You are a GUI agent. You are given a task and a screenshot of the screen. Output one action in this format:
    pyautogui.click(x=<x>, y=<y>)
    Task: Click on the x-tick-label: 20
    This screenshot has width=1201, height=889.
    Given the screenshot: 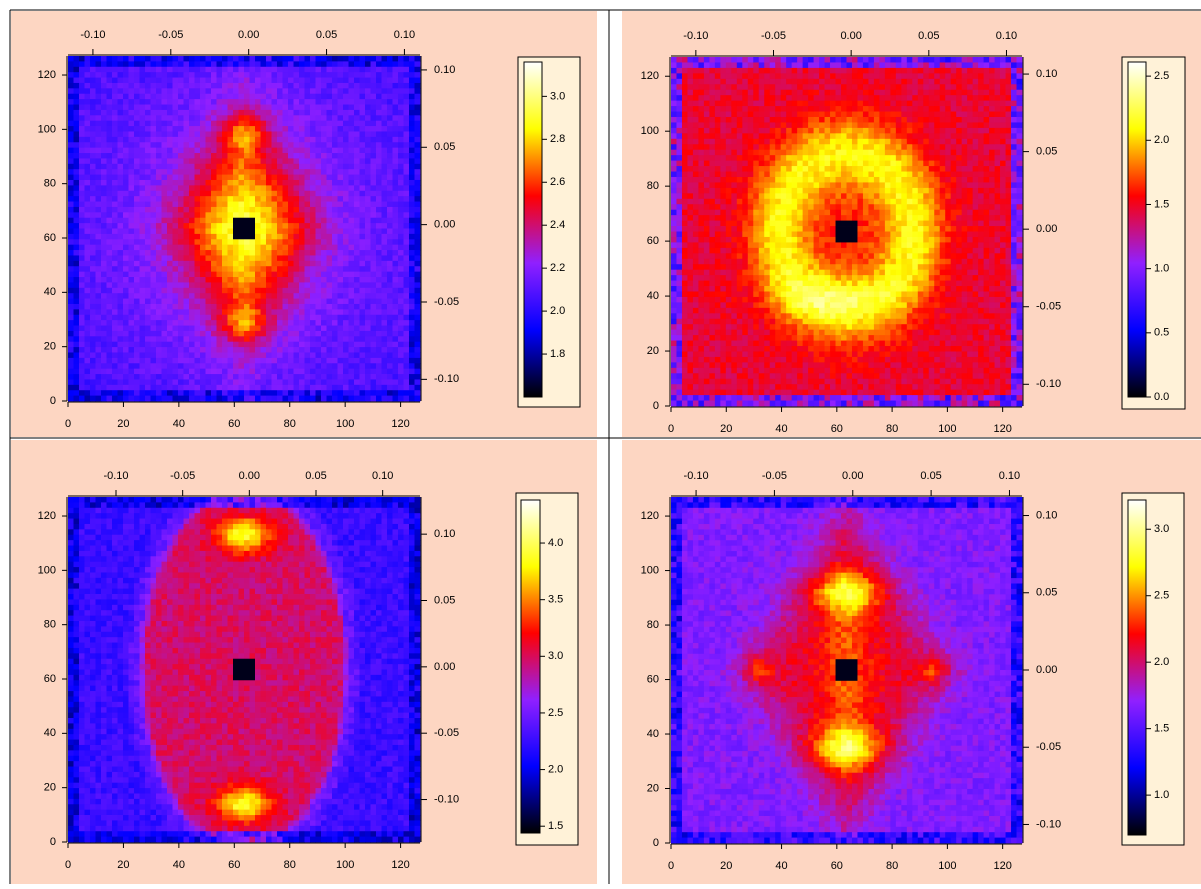 What is the action you would take?
    pyautogui.click(x=123, y=424)
    